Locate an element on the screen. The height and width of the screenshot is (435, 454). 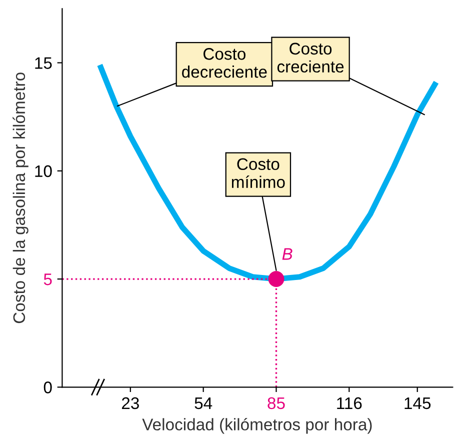
annotation: Costo creciente is located at coordinates (310, 57).